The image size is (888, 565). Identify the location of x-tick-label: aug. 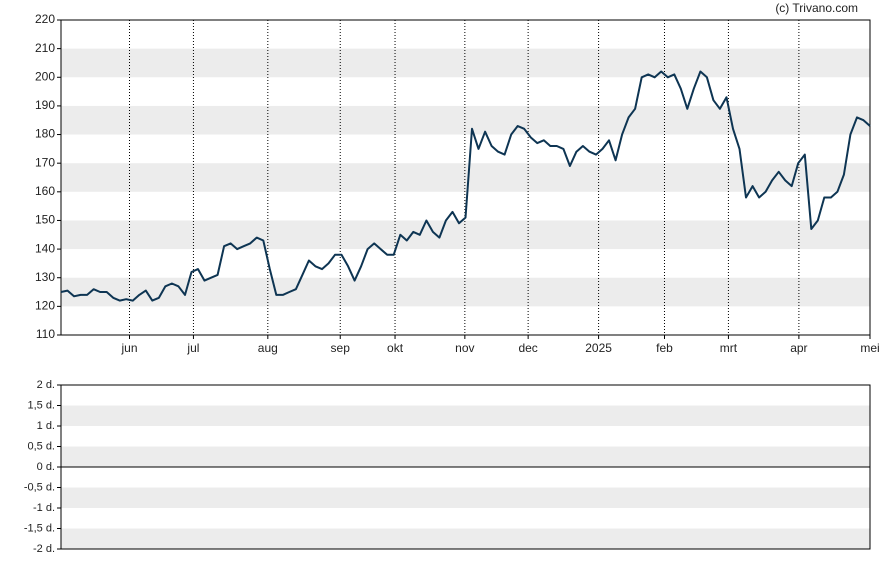
(268, 348).